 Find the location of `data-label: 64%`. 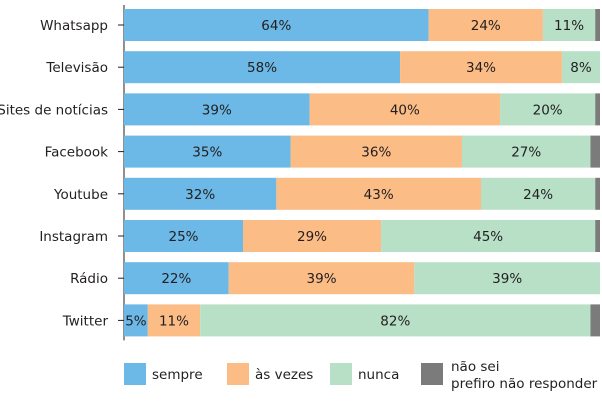

data-label: 64% is located at coordinates (276, 26).